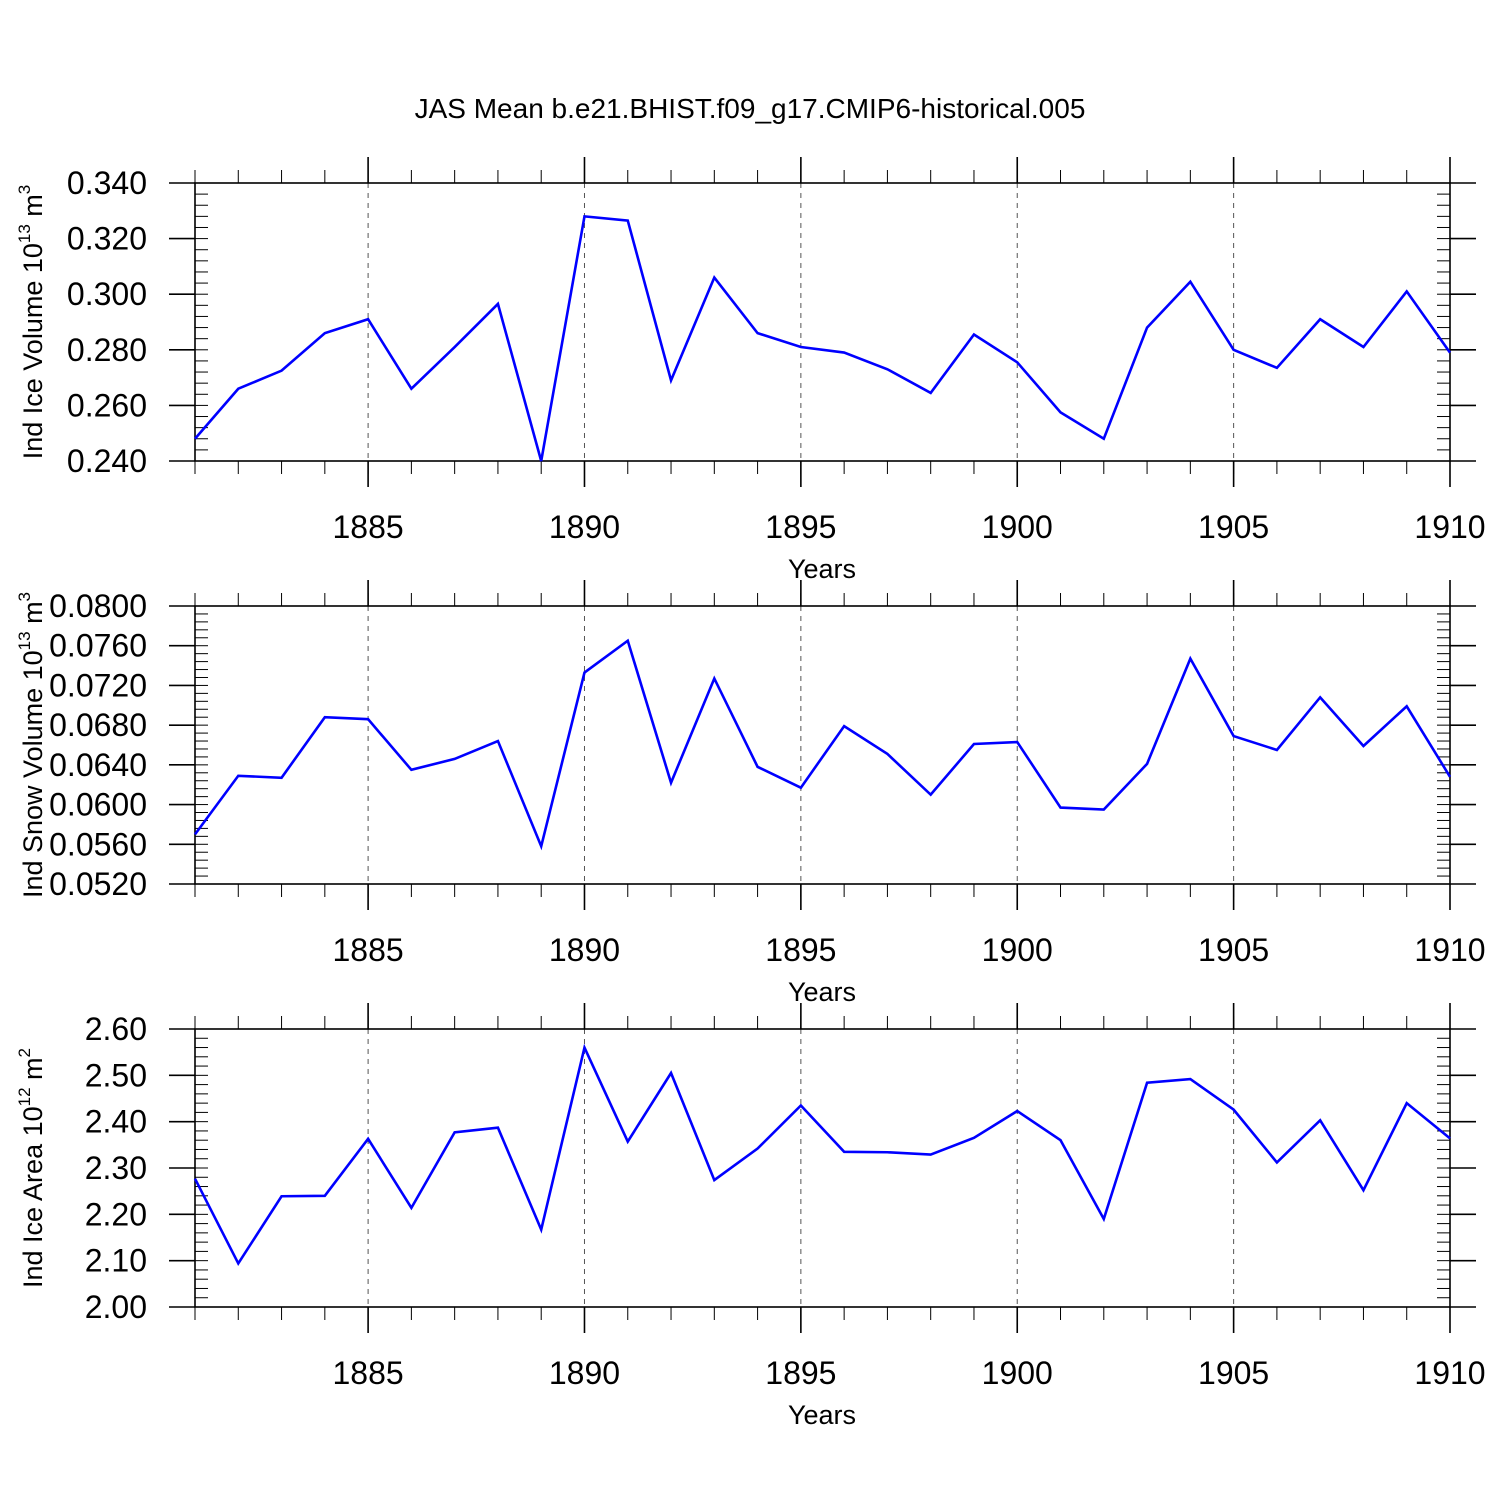  Describe the element at coordinates (107, 239) in the screenshot. I see `y-tick-label: 0.320` at that location.